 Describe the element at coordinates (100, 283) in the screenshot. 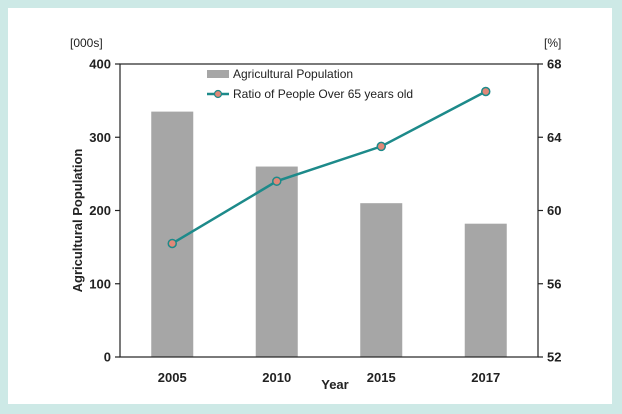

I see `left-tick-label: 100` at that location.